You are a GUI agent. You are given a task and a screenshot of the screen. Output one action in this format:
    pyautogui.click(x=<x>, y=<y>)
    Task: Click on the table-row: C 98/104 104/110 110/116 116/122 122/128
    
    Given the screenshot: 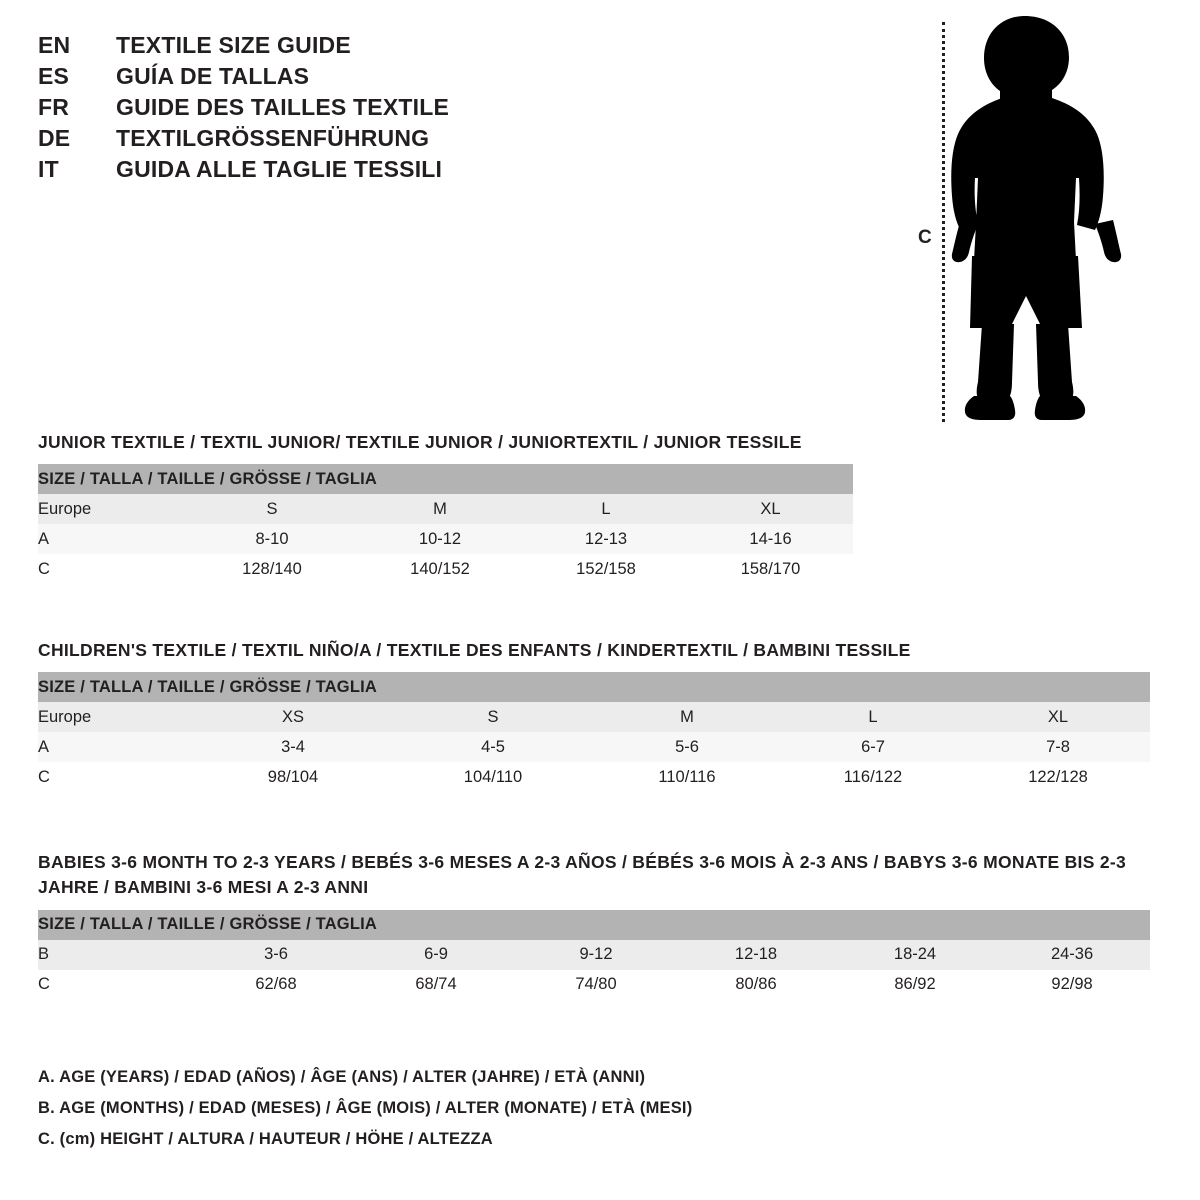 What is the action you would take?
    pyautogui.click(x=594, y=777)
    